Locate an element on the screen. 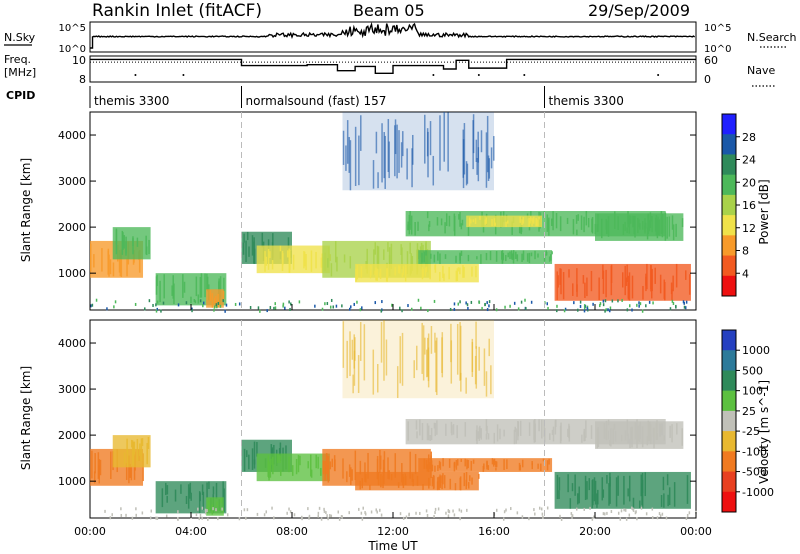 The image size is (800, 554). velocity-colorbar-label-3: 25 is located at coordinates (749, 411).